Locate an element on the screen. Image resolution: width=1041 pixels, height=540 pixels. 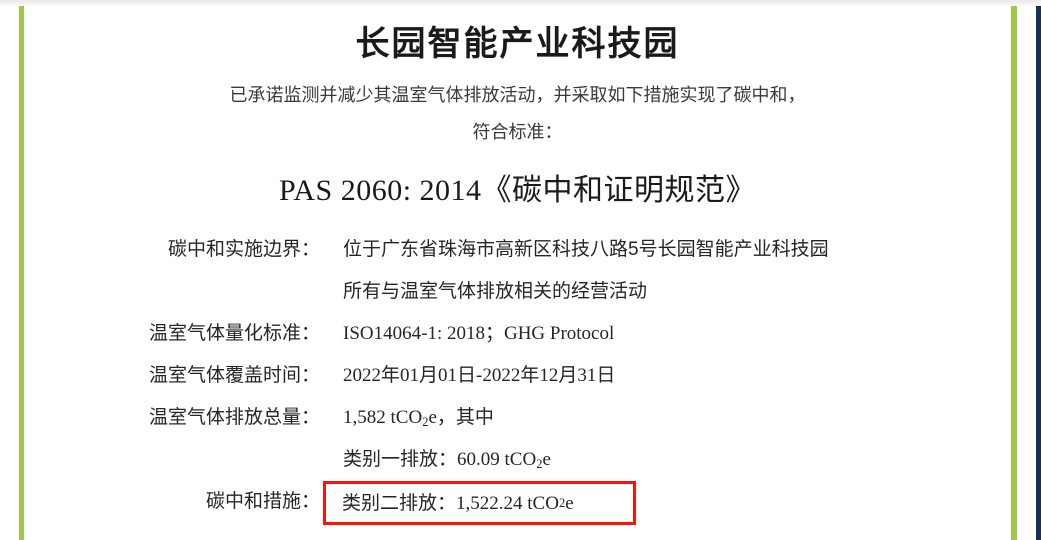
page-top-band is located at coordinates (520, 3).